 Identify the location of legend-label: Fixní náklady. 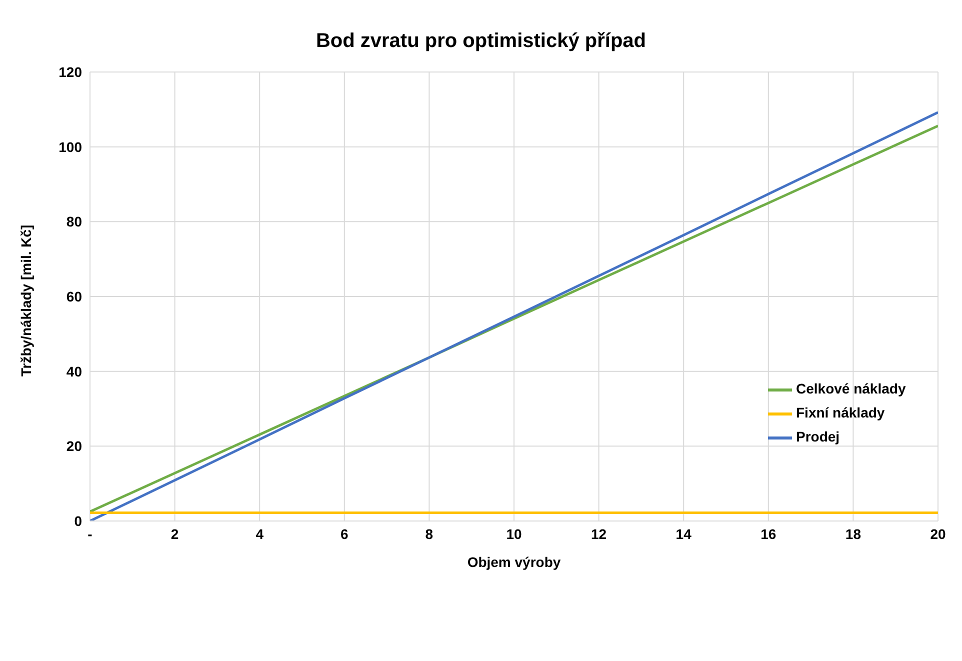
(840, 412).